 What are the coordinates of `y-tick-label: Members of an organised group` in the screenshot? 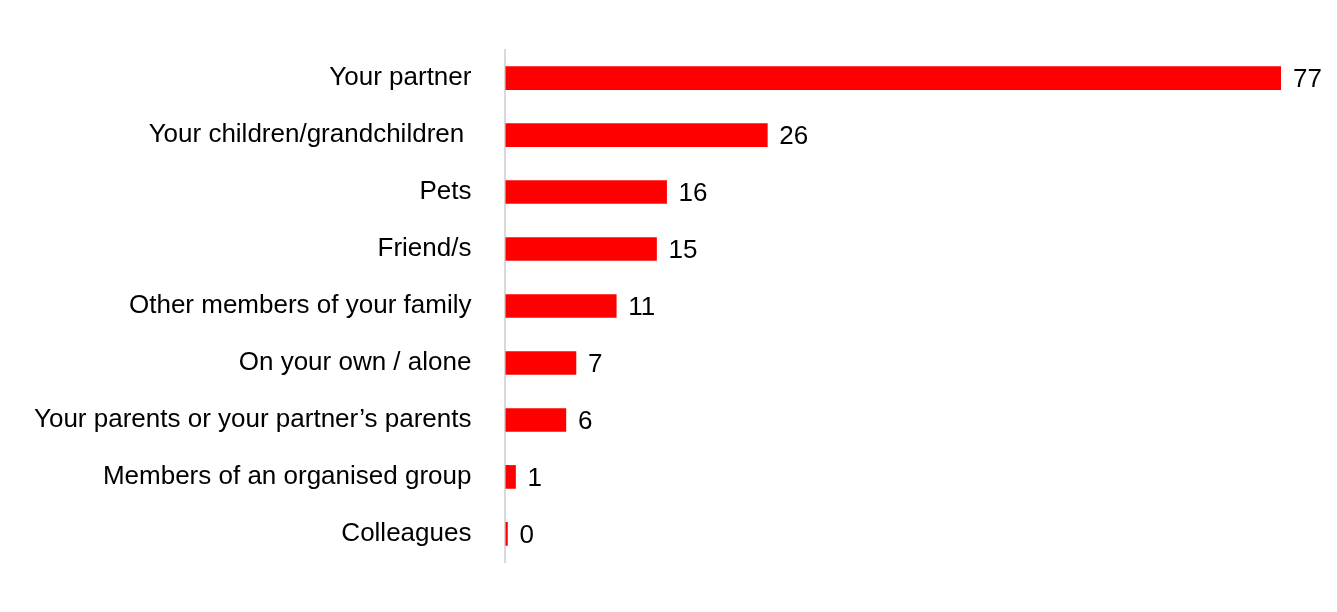 It's located at (287, 475).